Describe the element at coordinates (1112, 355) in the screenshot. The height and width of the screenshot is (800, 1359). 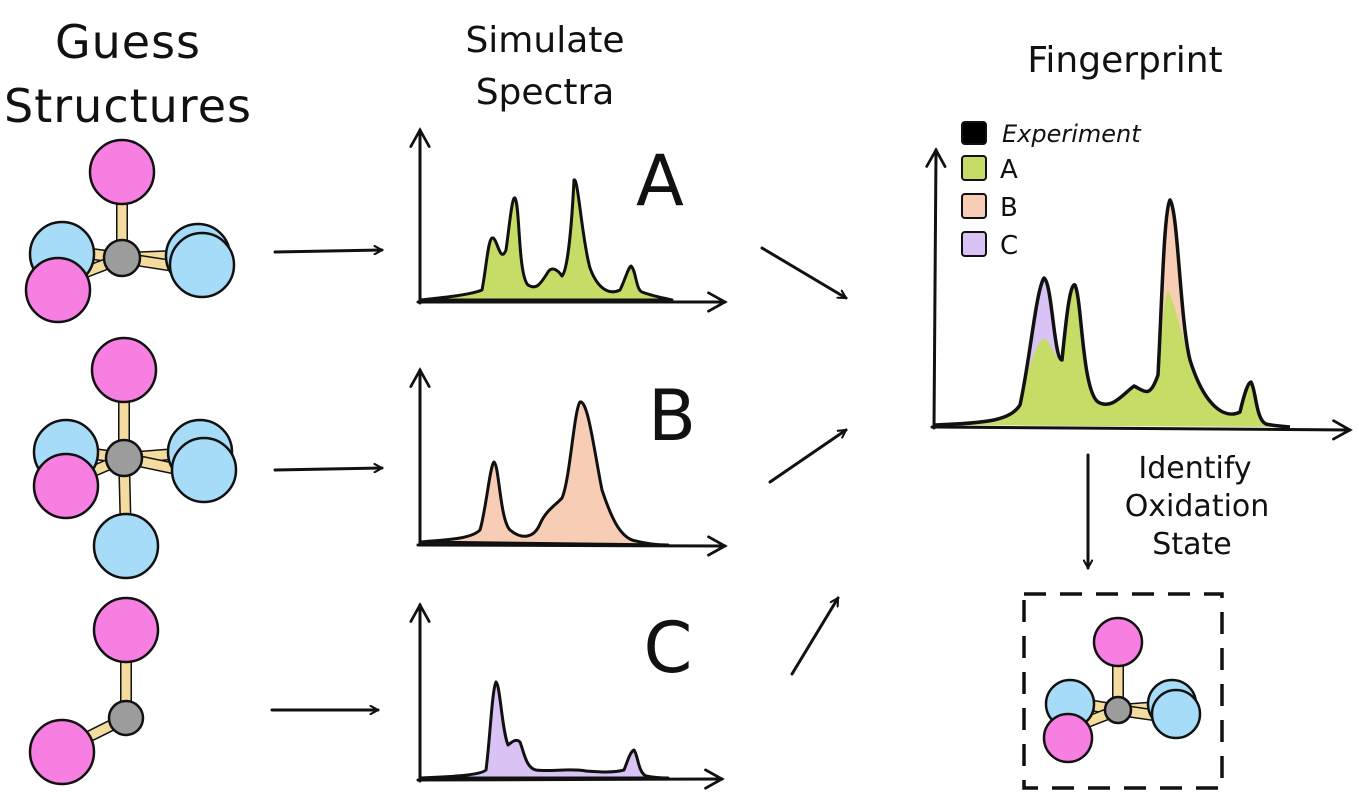
I see `fingerprint-a-fill` at that location.